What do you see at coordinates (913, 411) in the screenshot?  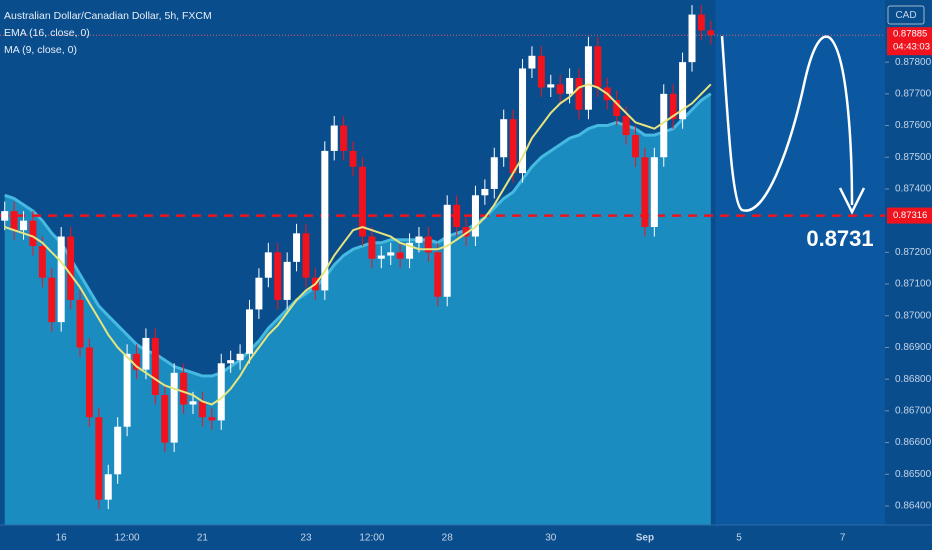 I see `y-tick-label: 0.86700` at bounding box center [913, 411].